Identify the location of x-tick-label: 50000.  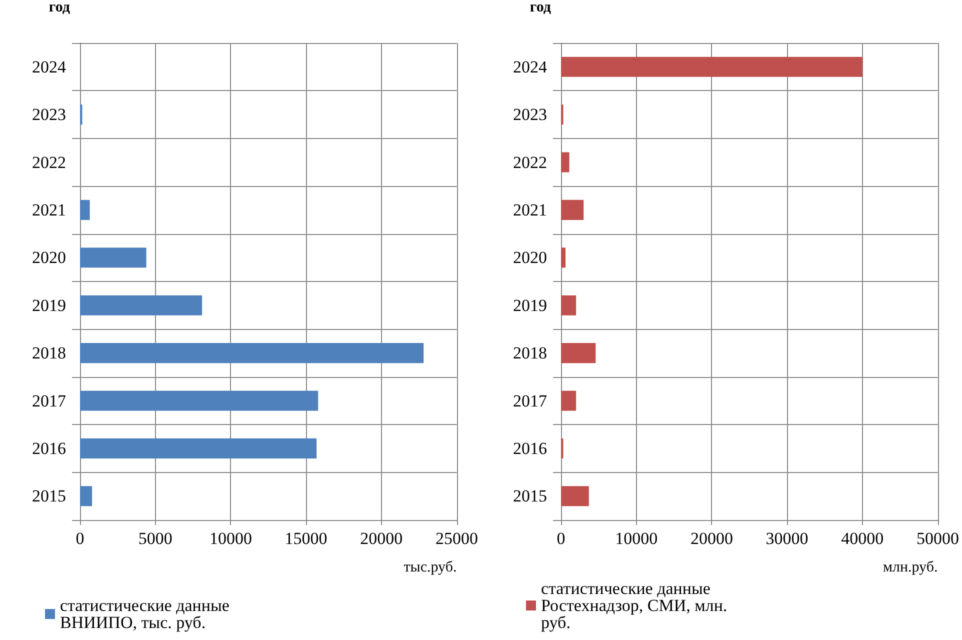
(937, 538).